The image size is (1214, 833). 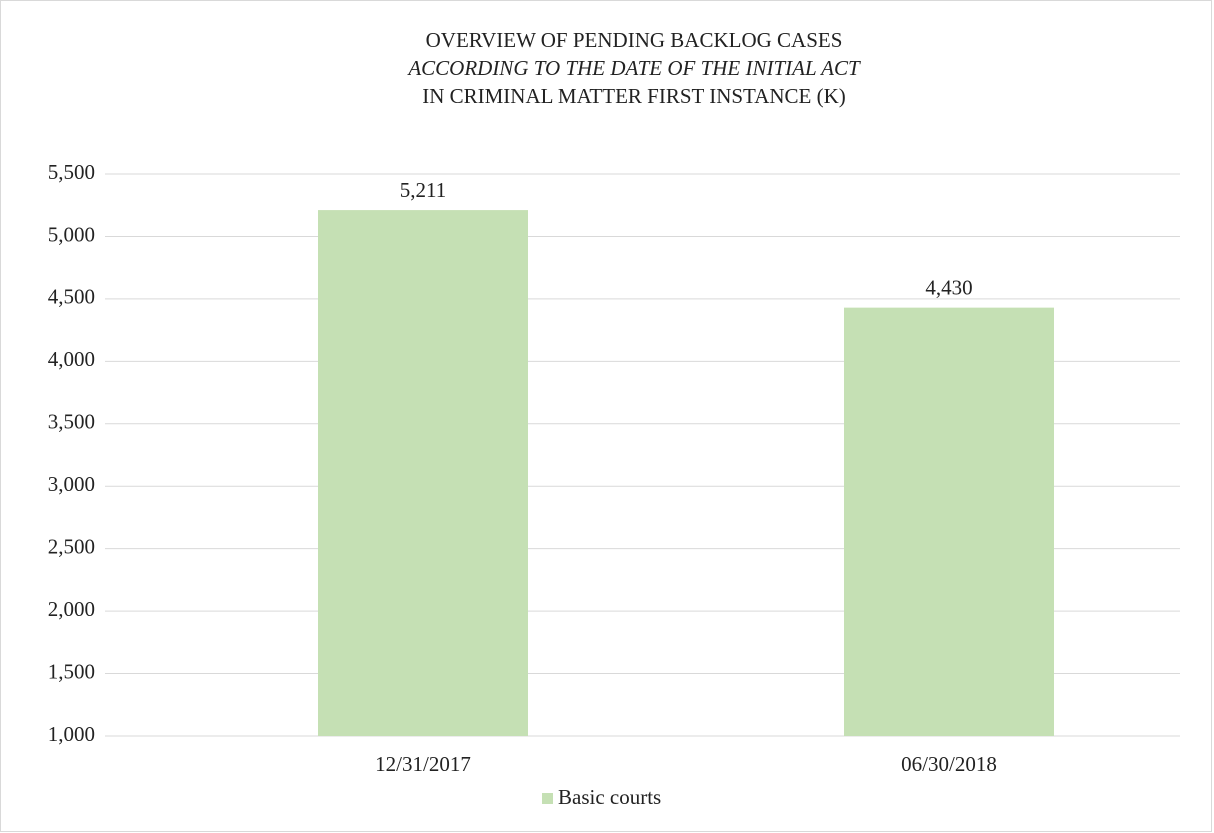 What do you see at coordinates (948, 287) in the screenshot?
I see `data-label: 4,430` at bounding box center [948, 287].